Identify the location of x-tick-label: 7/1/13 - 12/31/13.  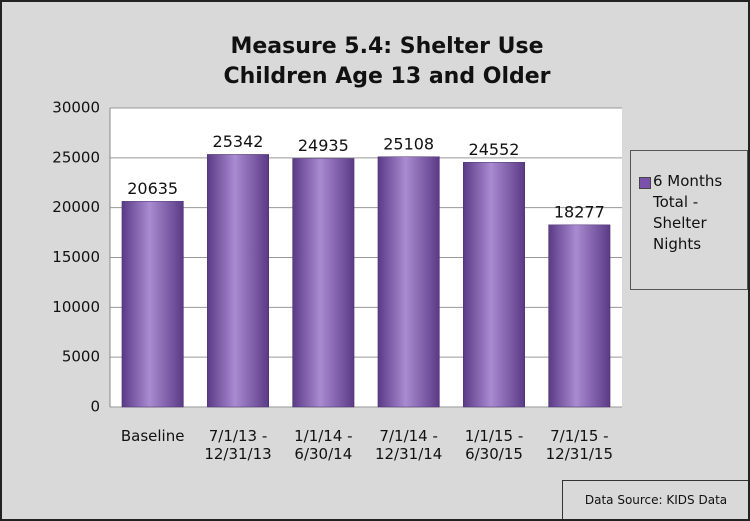
(238, 445).